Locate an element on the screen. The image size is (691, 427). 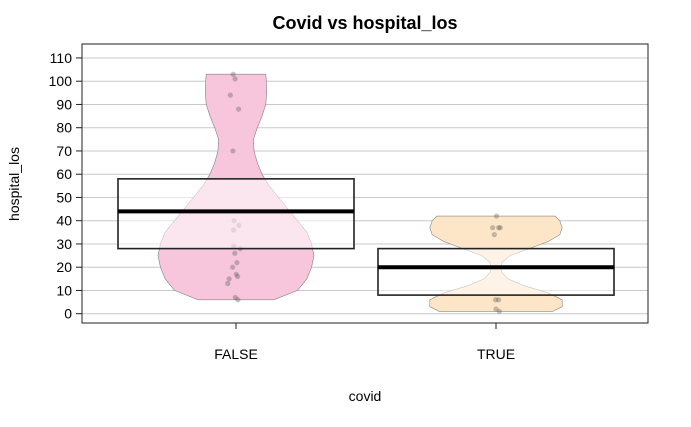
y-tick-label: 100 is located at coordinates (61, 81).